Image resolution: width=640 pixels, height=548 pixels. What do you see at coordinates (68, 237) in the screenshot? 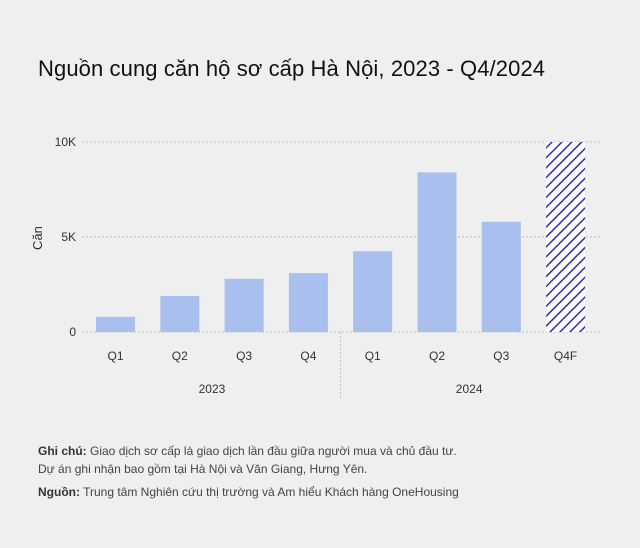
I see `y-tick-label: 5K` at bounding box center [68, 237].